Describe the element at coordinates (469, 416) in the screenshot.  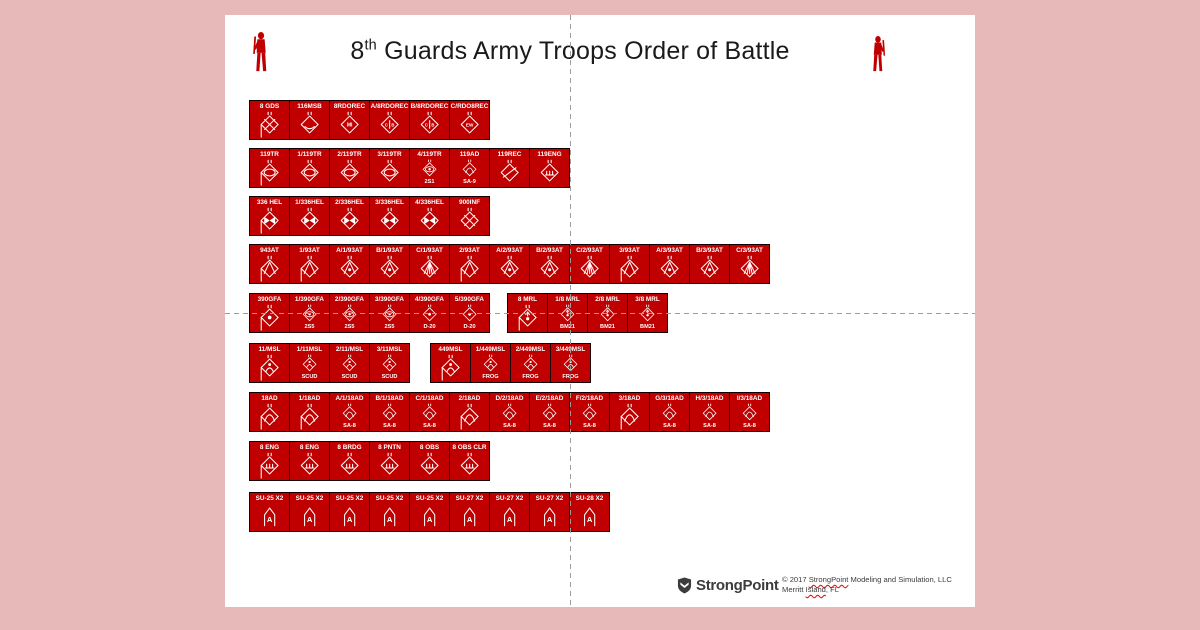
I see `air-defense-symbol-icon` at that location.